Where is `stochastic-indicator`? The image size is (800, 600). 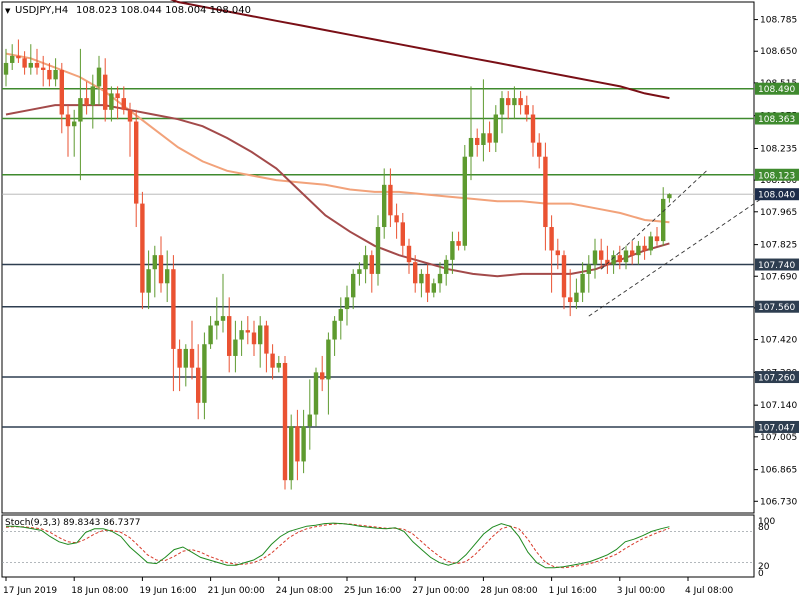 stochastic-indicator is located at coordinates (378, 545).